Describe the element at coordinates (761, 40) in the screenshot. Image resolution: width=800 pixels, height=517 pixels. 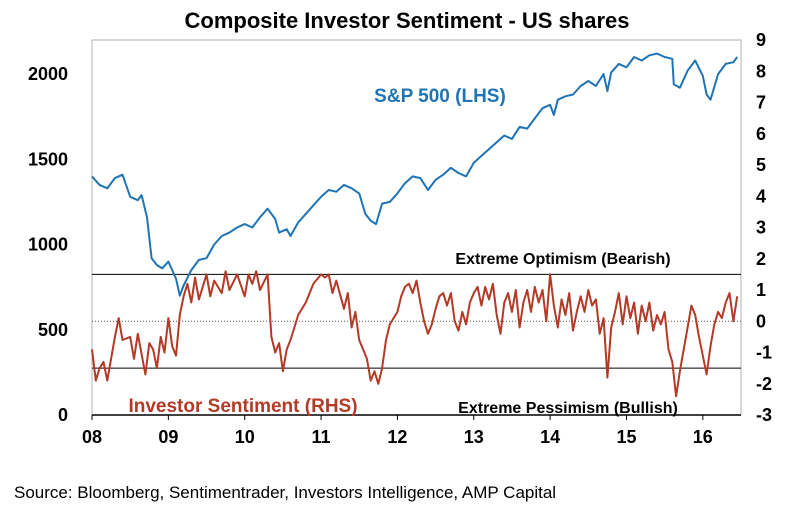
I see `y-right-tick-label: 9` at that location.